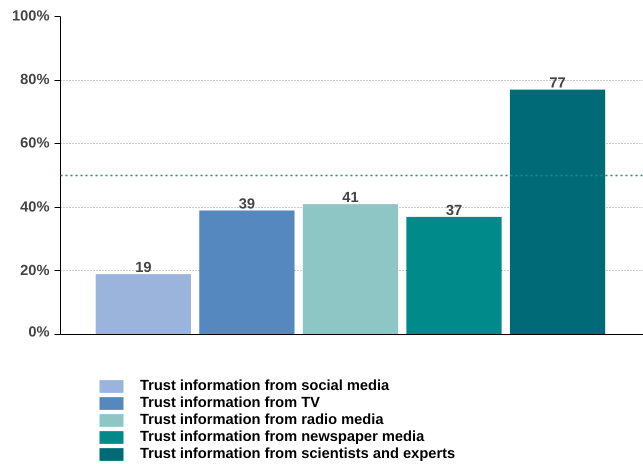 The image size is (643, 464). I want to click on data-label: 39, so click(247, 204).